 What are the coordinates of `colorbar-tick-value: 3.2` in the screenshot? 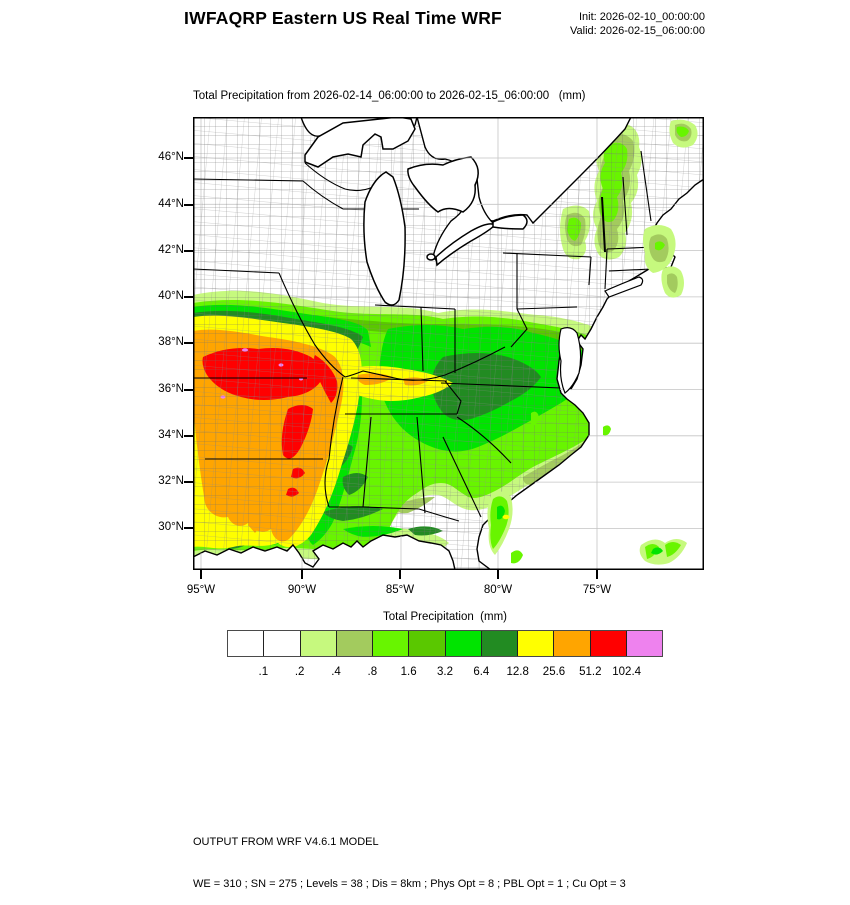 It's located at (445, 672).